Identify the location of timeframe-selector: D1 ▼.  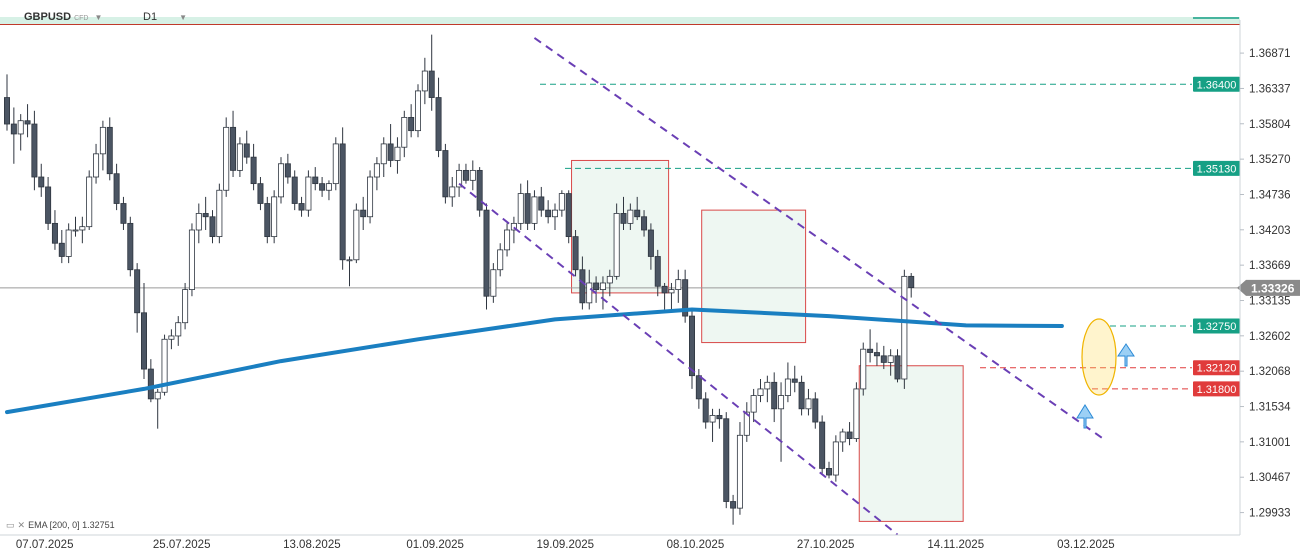
(165, 17).